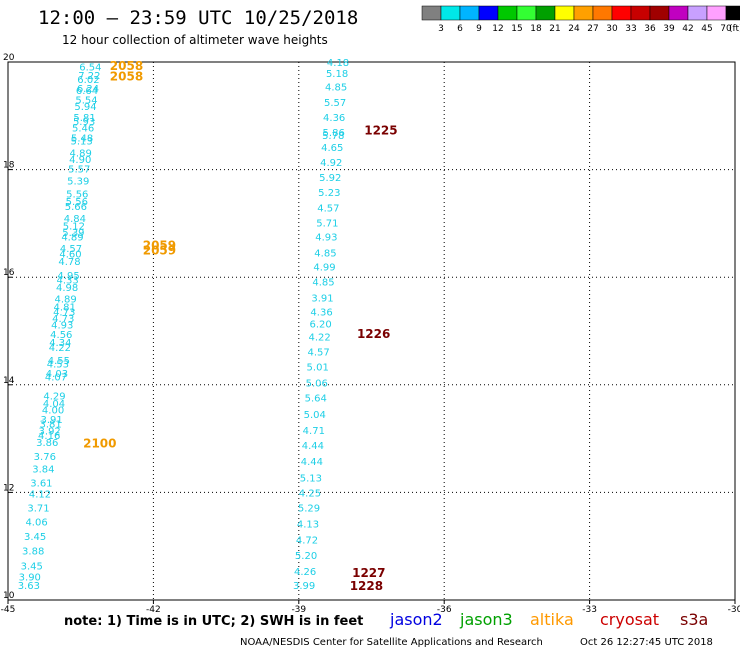 The height and width of the screenshot is (650, 740). What do you see at coordinates (479, 29) in the screenshot?
I see `legend-label: 9` at bounding box center [479, 29].